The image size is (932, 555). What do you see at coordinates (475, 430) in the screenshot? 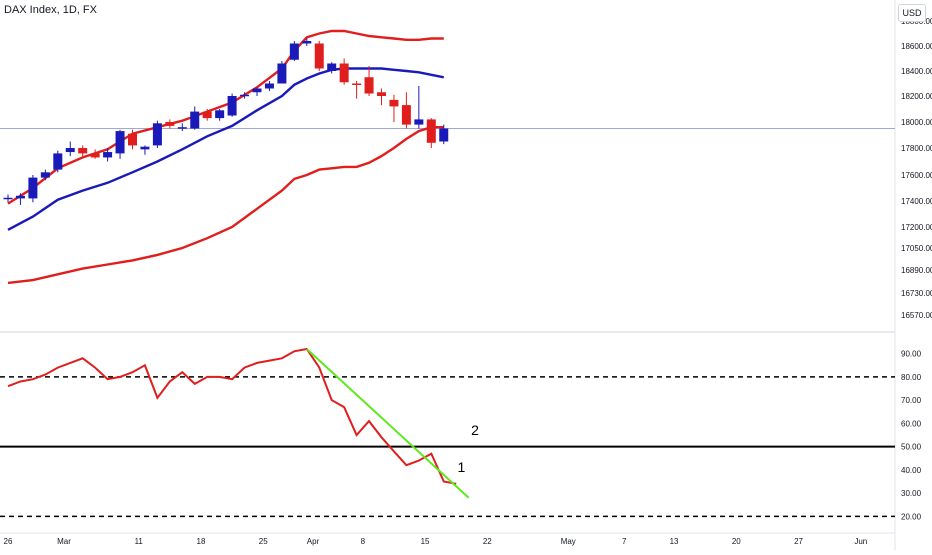
I see `rsi-annotation: 2` at bounding box center [475, 430].